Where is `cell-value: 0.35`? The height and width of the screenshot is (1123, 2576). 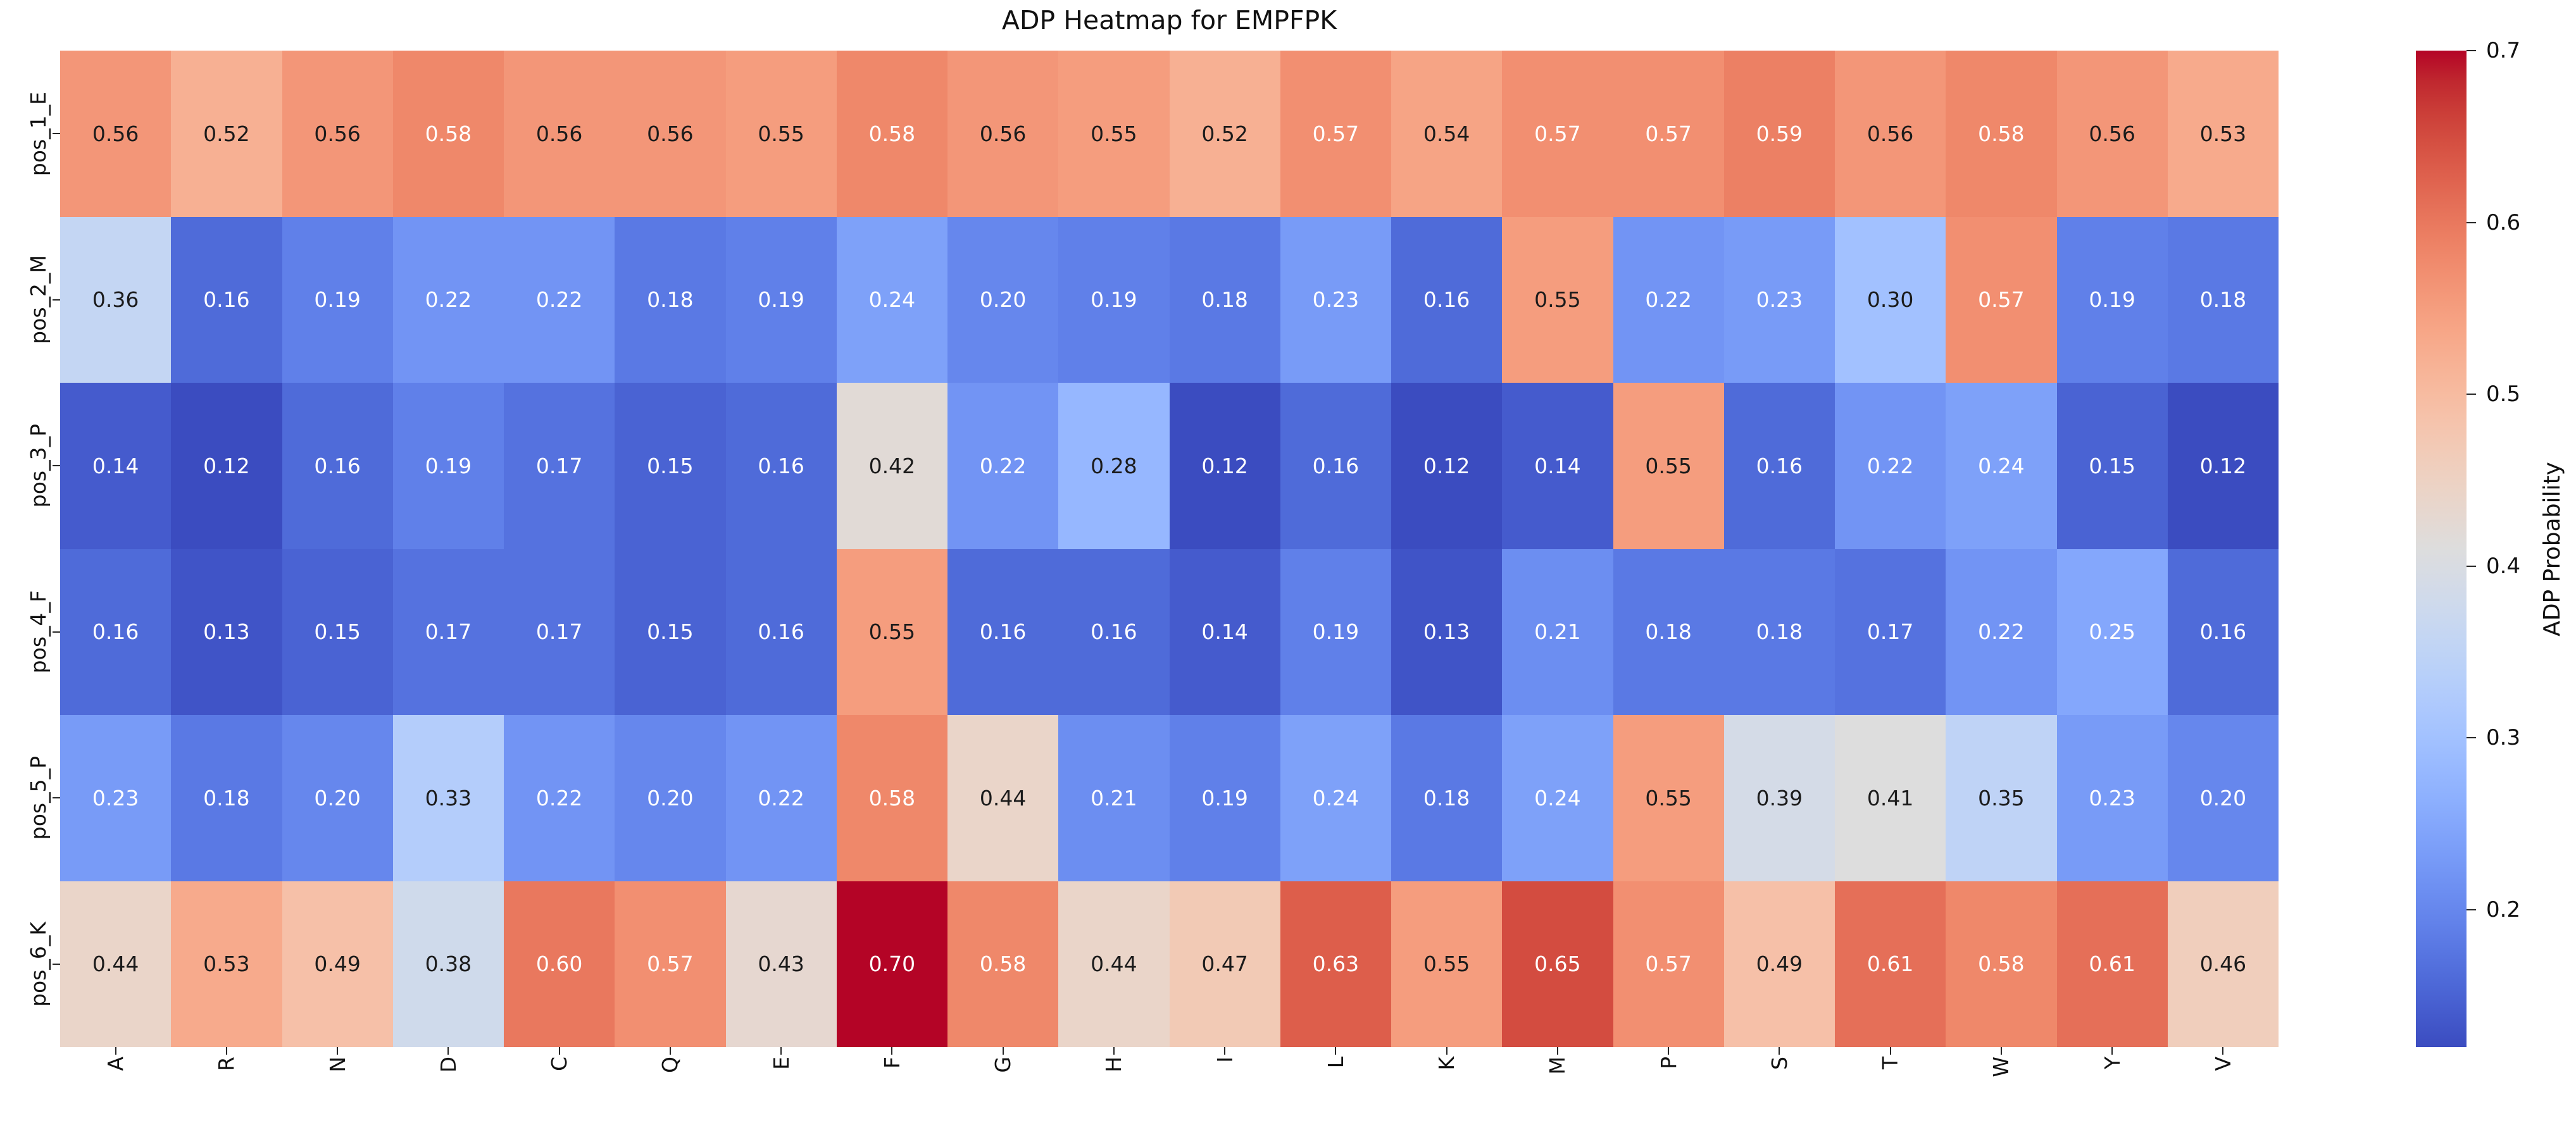 cell-value: 0.35 is located at coordinates (2001, 797).